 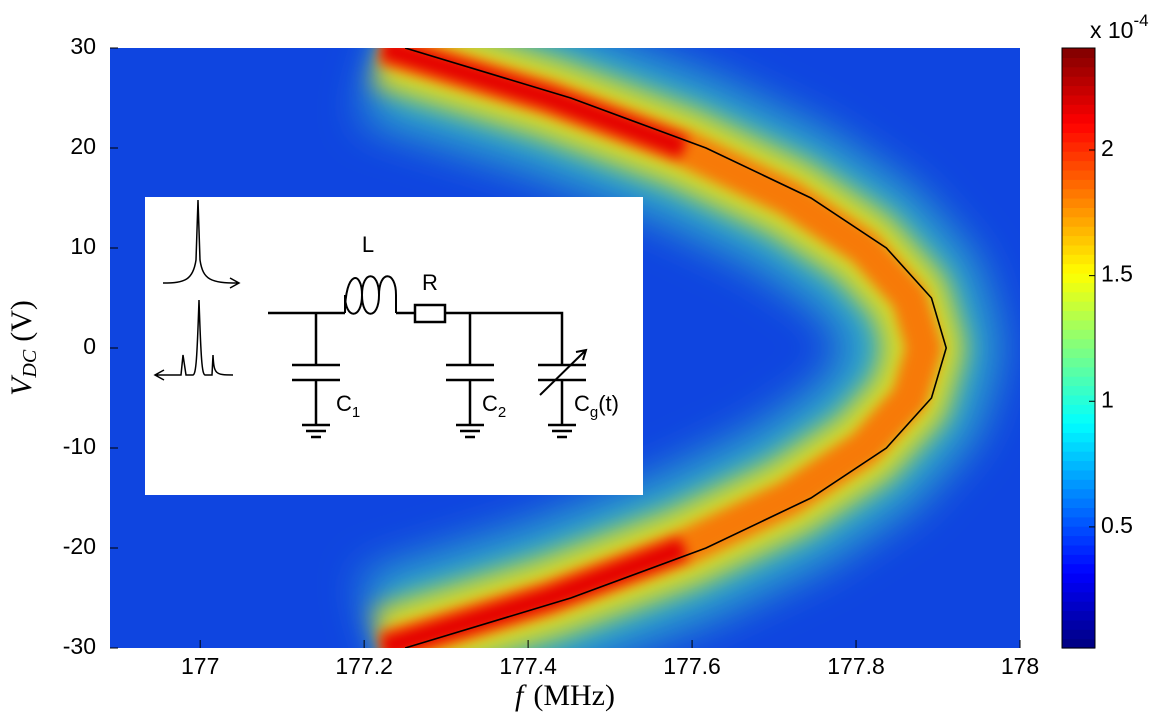 I want to click on colorbar-frame, so click(x=1078, y=348).